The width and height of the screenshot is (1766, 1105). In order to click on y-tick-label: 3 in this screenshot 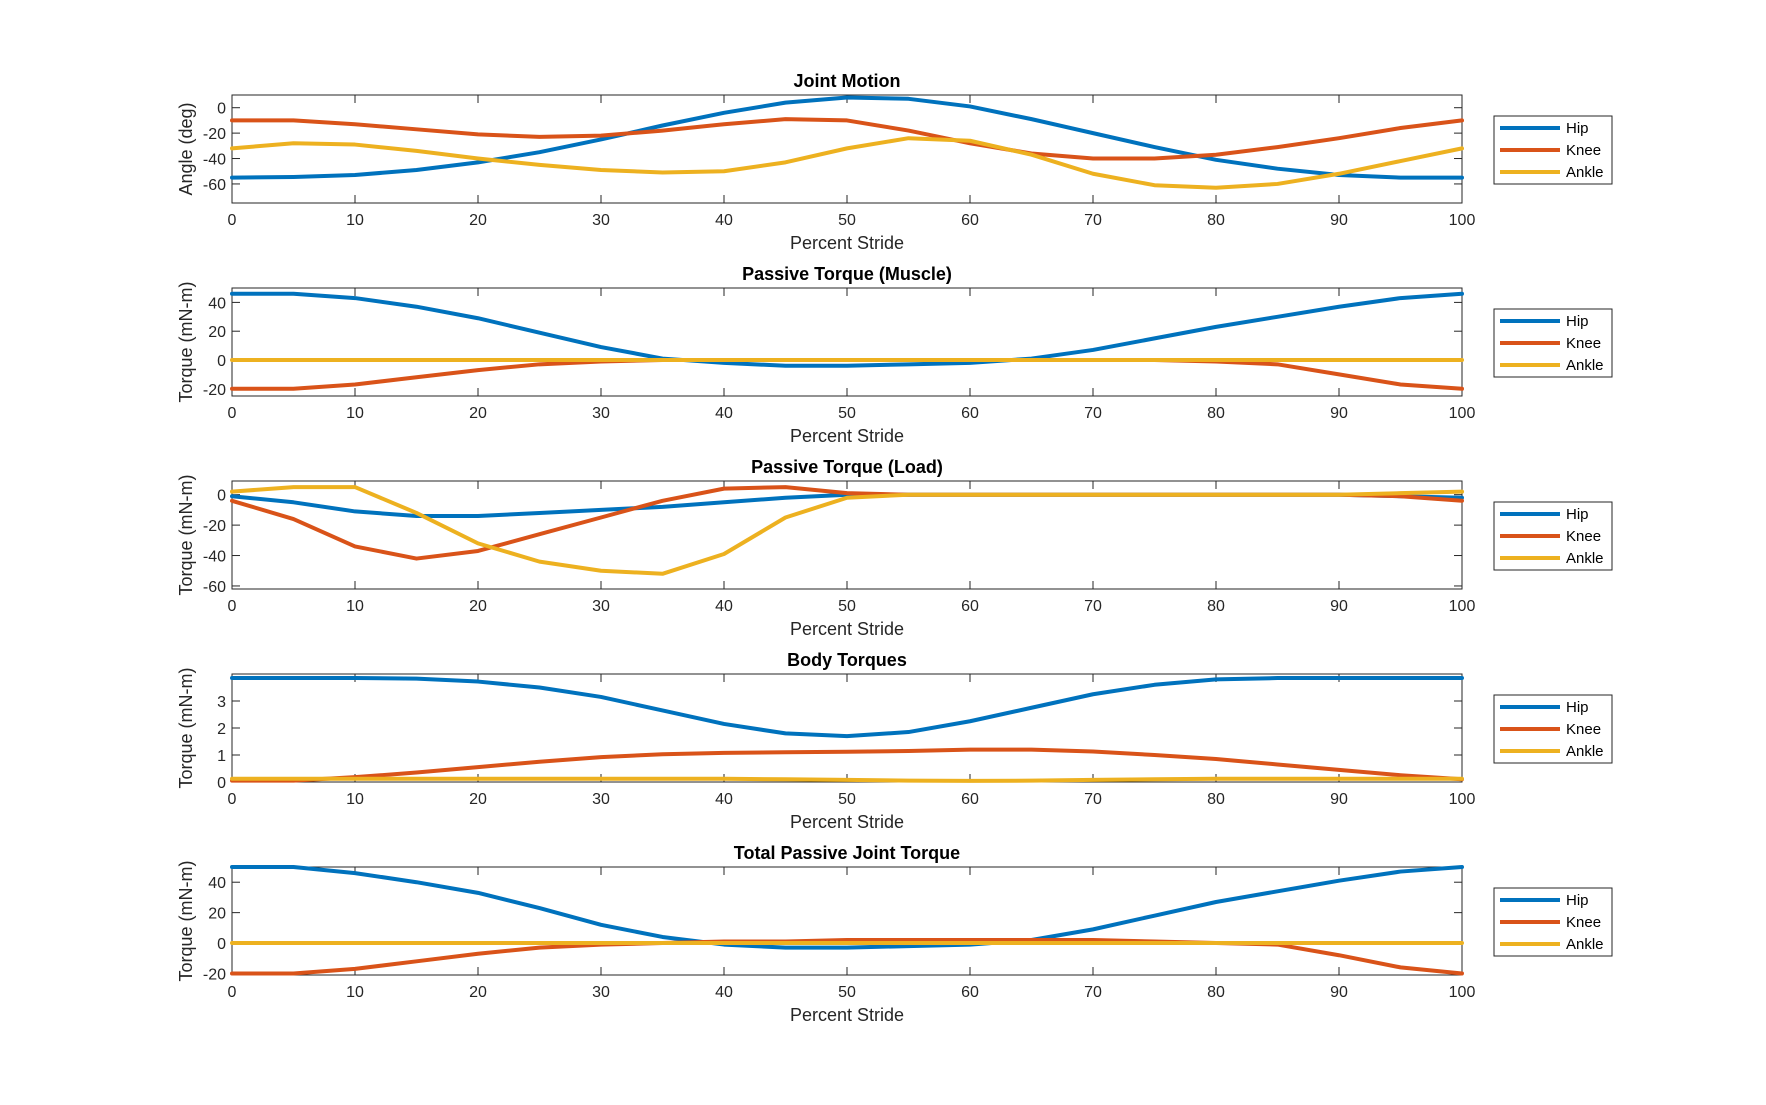, I will do `click(221, 702)`.